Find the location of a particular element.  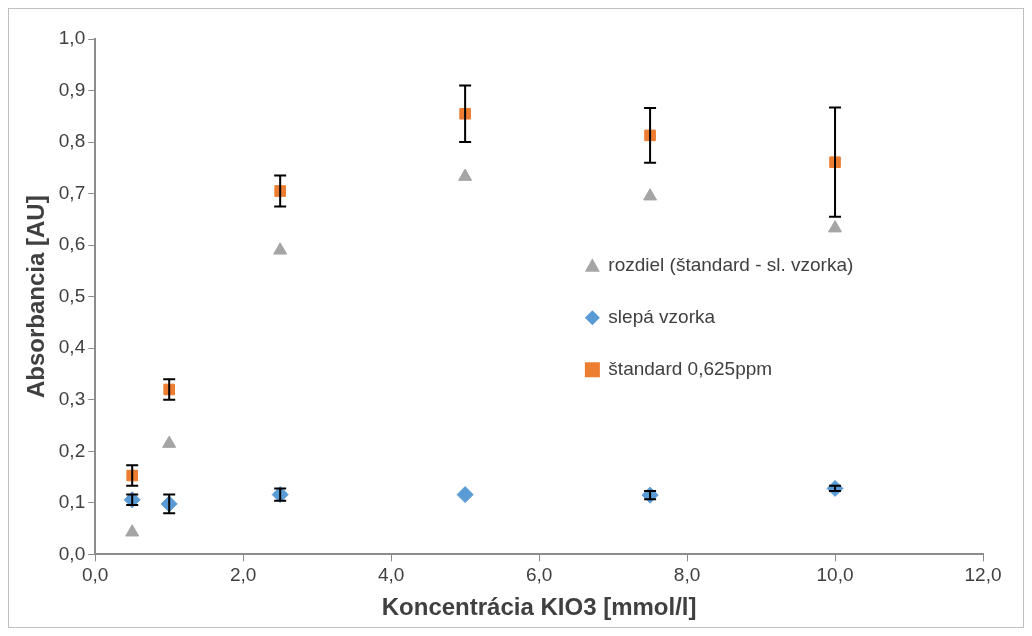

legend-label: slepá vzorka is located at coordinates (662, 317).